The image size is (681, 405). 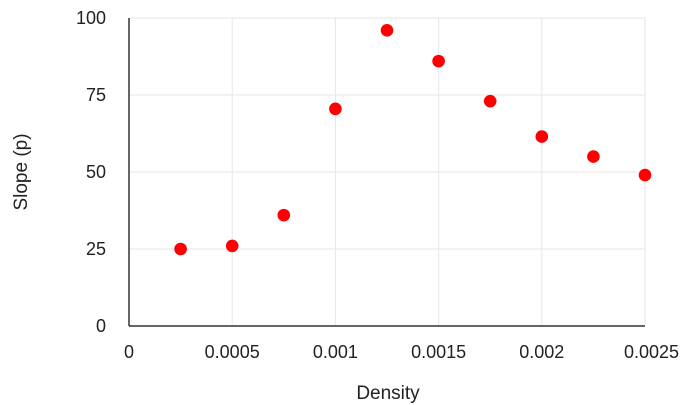 I want to click on x-tick-label: 0.001, so click(x=335, y=352).